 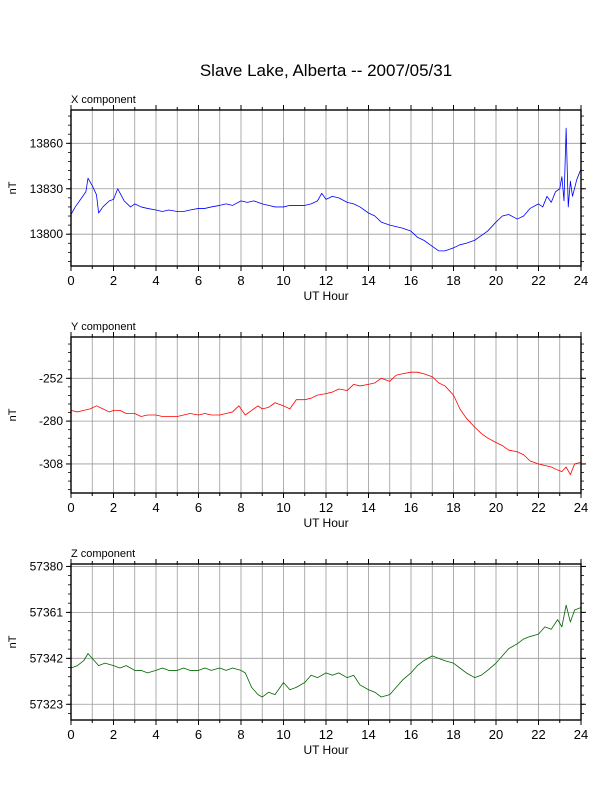 I want to click on y-tick-label: 57323, so click(x=47, y=704).